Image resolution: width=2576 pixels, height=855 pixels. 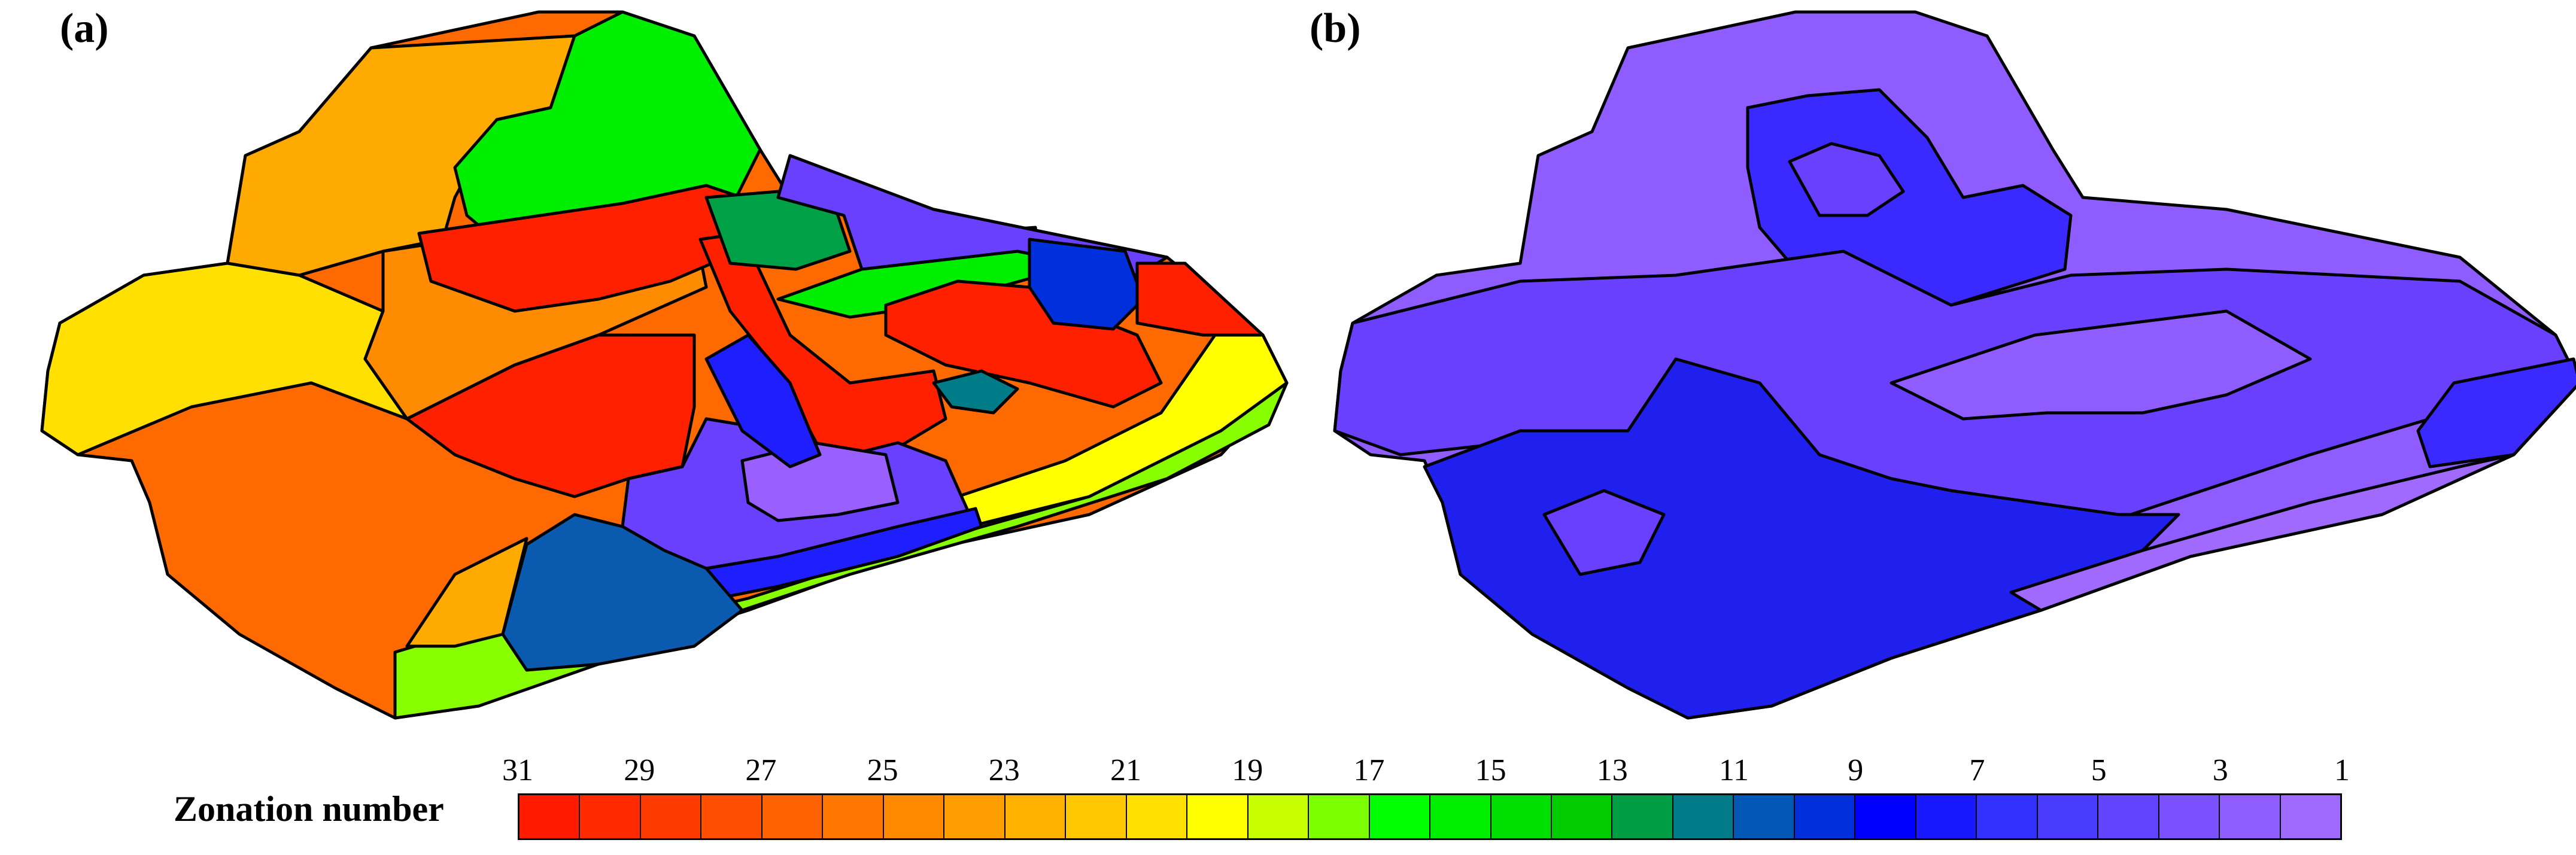 What do you see at coordinates (1846, 179) in the screenshot?
I see `zone-violet-north-inner` at bounding box center [1846, 179].